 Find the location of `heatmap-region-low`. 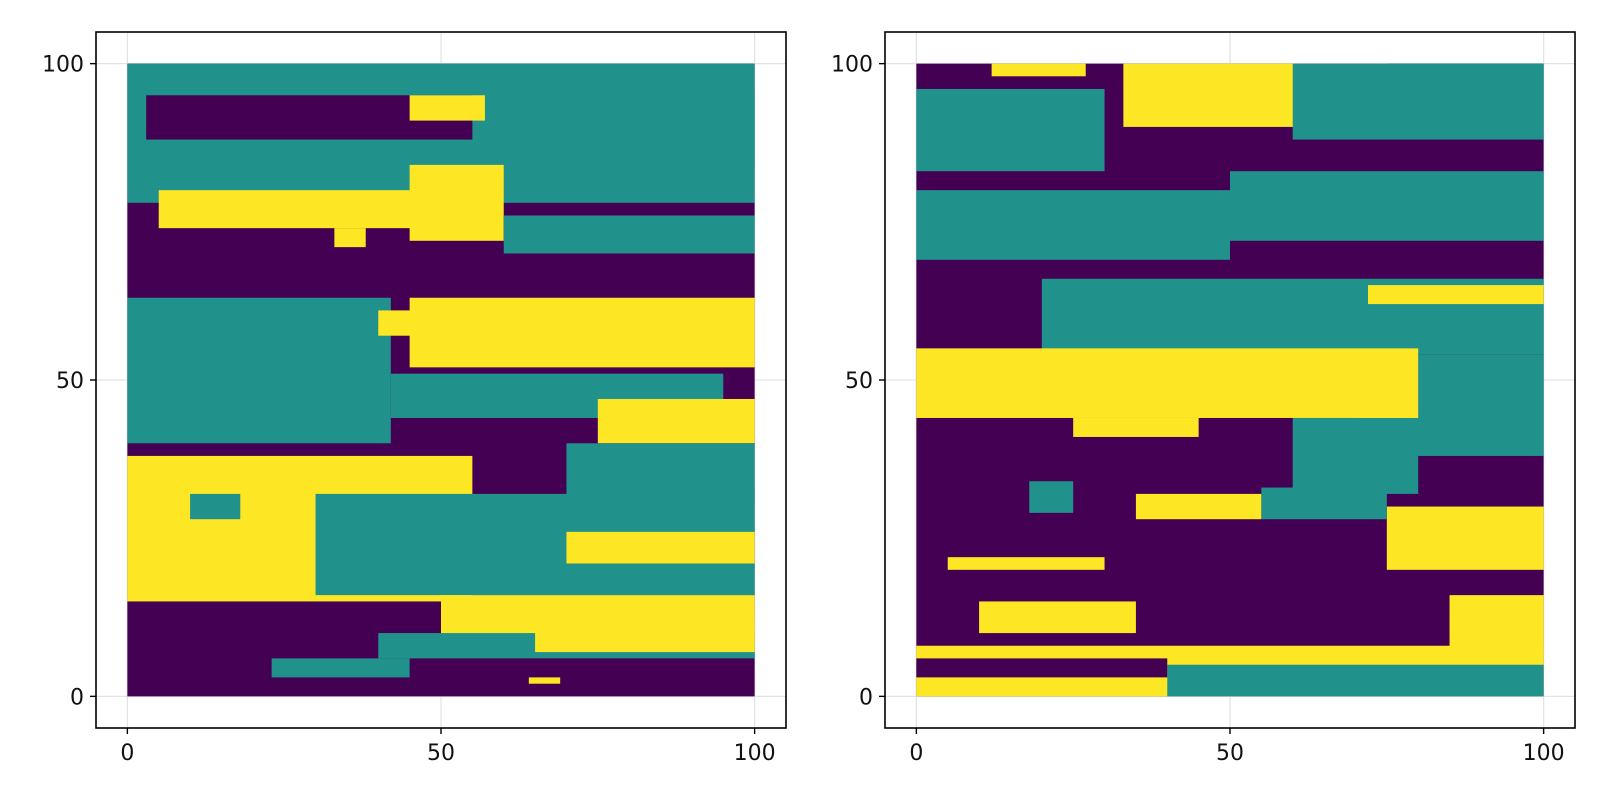

heatmap-region-low is located at coordinates (1042, 668).